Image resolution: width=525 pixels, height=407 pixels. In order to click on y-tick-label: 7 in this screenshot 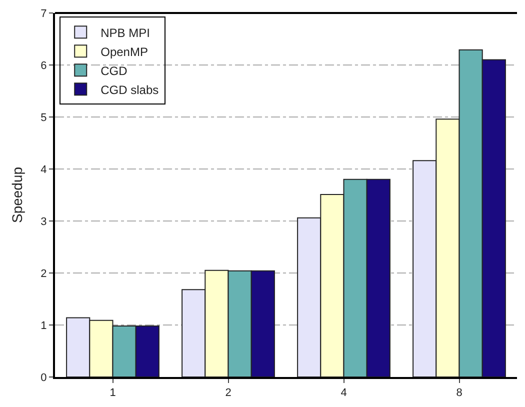, I will do `click(43, 14)`.